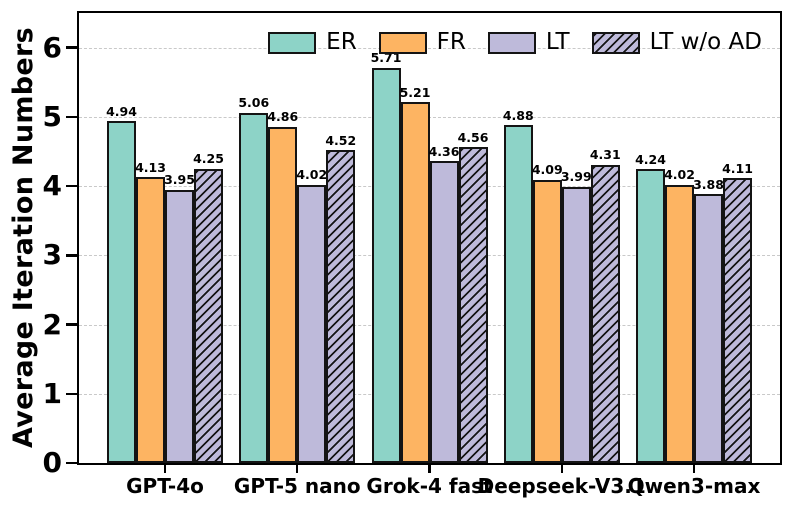 Image resolution: width=793 pixels, height=506 pixels. Describe the element at coordinates (576, 177) in the screenshot. I see `bar-value-label: 3.99` at that location.